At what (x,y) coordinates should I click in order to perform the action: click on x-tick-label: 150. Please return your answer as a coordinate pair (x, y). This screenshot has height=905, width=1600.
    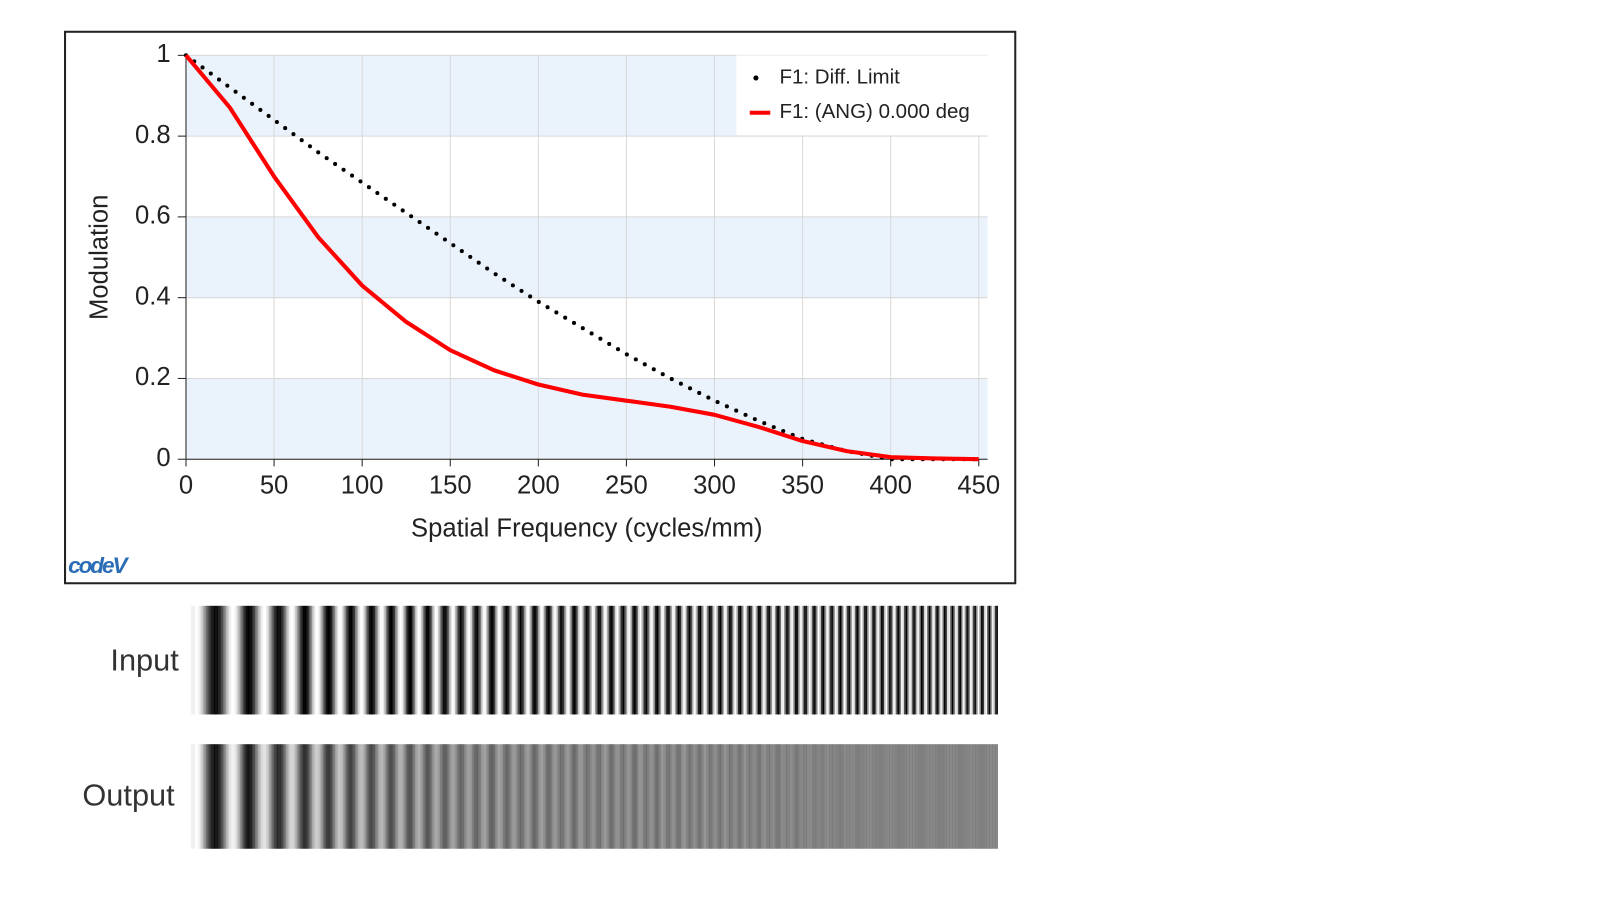
    Looking at the image, I should click on (450, 486).